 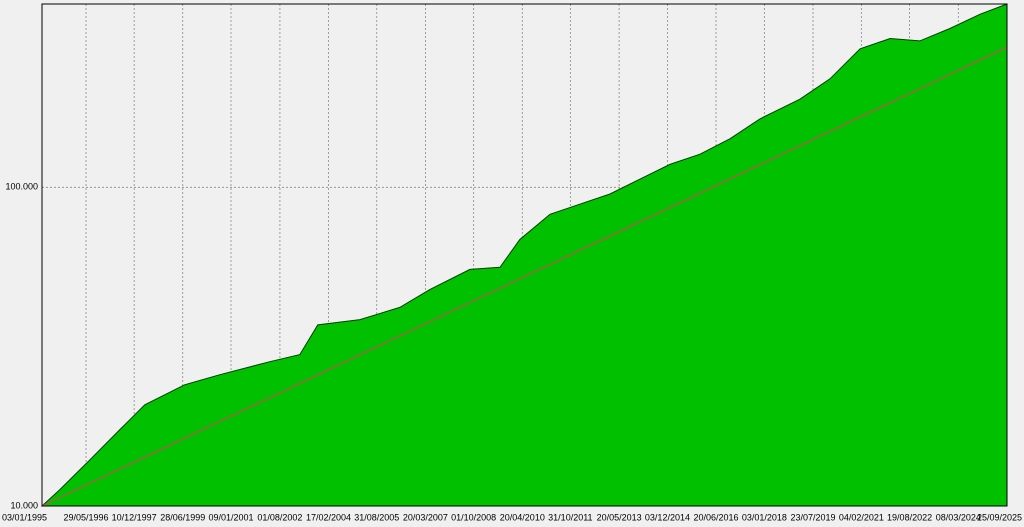 What do you see at coordinates (328, 517) in the screenshot?
I see `x-tick-label: 17/02/2004` at bounding box center [328, 517].